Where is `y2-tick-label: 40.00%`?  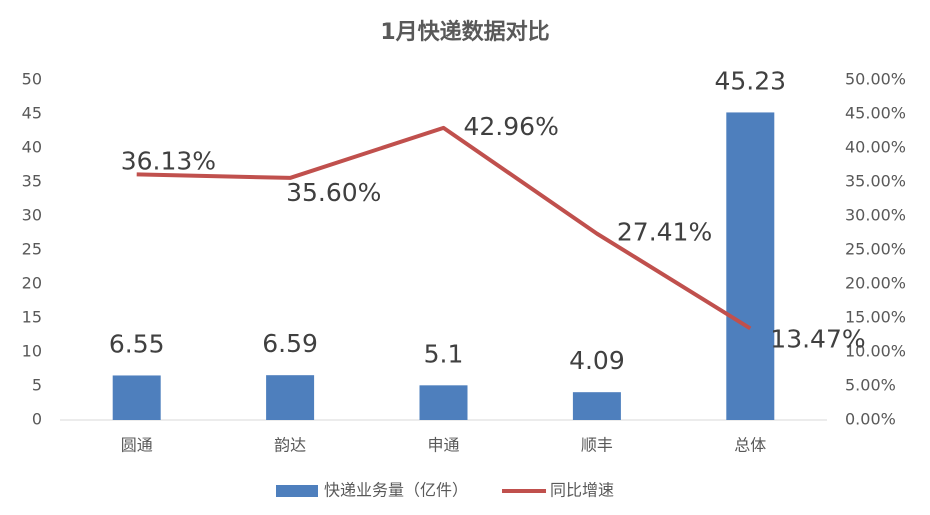 y2-tick-label: 40.00% is located at coordinates (875, 147).